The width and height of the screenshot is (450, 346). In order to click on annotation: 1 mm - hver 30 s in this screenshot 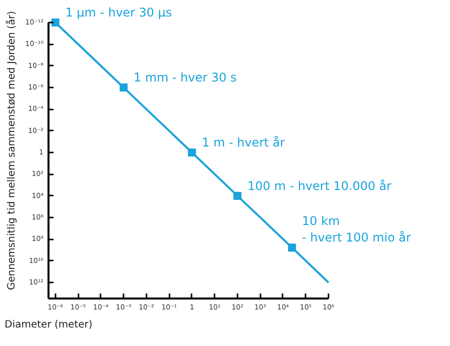, I will do `click(185, 77)`.